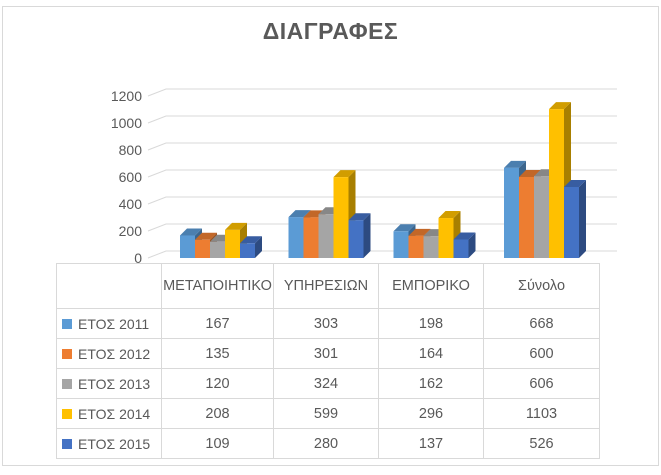 The width and height of the screenshot is (661, 475). I want to click on value-cell: 668, so click(541, 323).